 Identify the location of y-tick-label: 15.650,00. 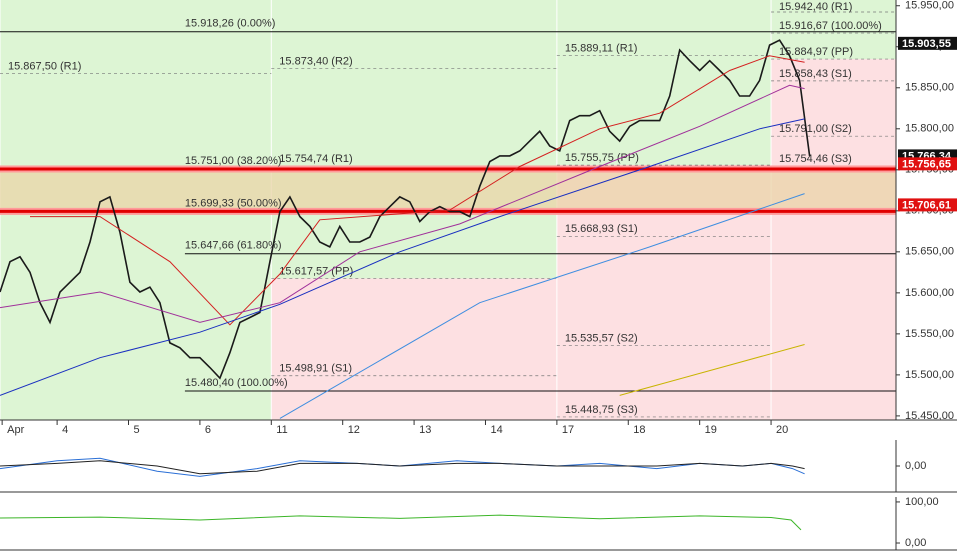
(929, 252).